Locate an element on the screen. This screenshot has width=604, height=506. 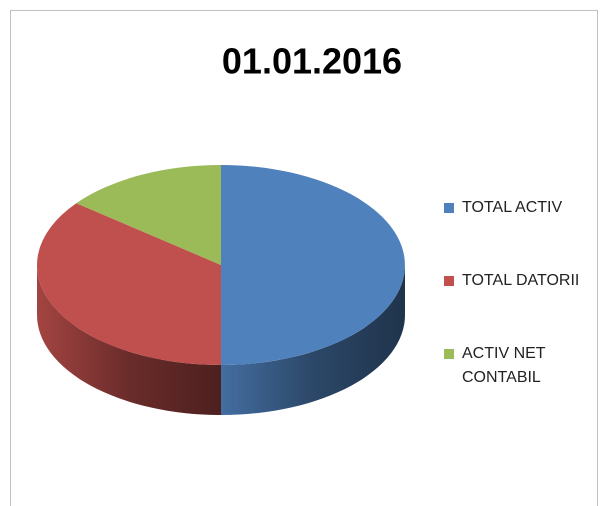
legend-label: TOTAL ACTIV is located at coordinates (512, 207).